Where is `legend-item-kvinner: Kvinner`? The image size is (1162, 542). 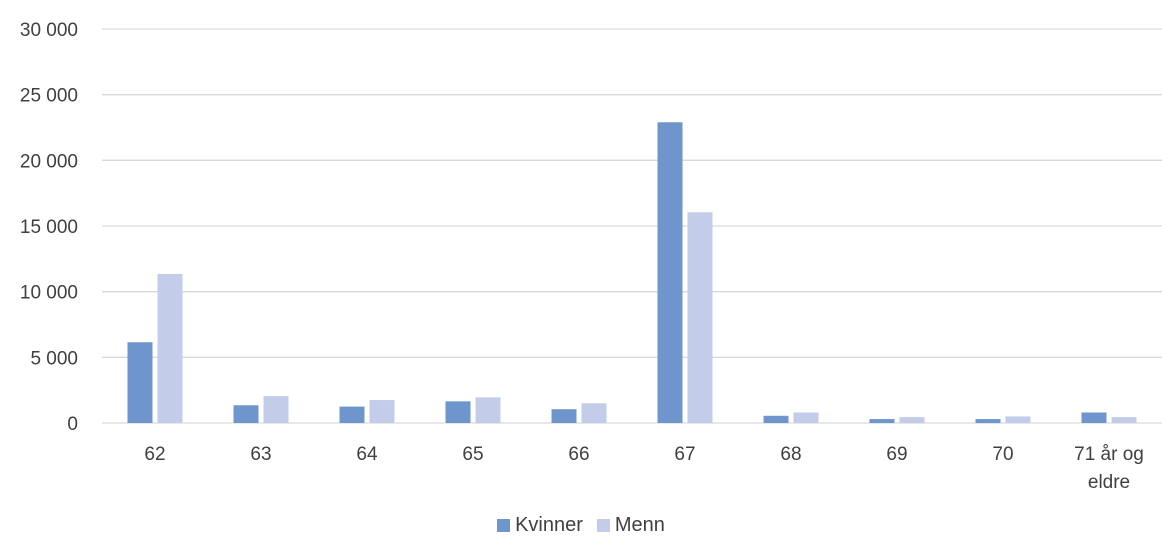 legend-item-kvinner: Kvinner is located at coordinates (540, 525).